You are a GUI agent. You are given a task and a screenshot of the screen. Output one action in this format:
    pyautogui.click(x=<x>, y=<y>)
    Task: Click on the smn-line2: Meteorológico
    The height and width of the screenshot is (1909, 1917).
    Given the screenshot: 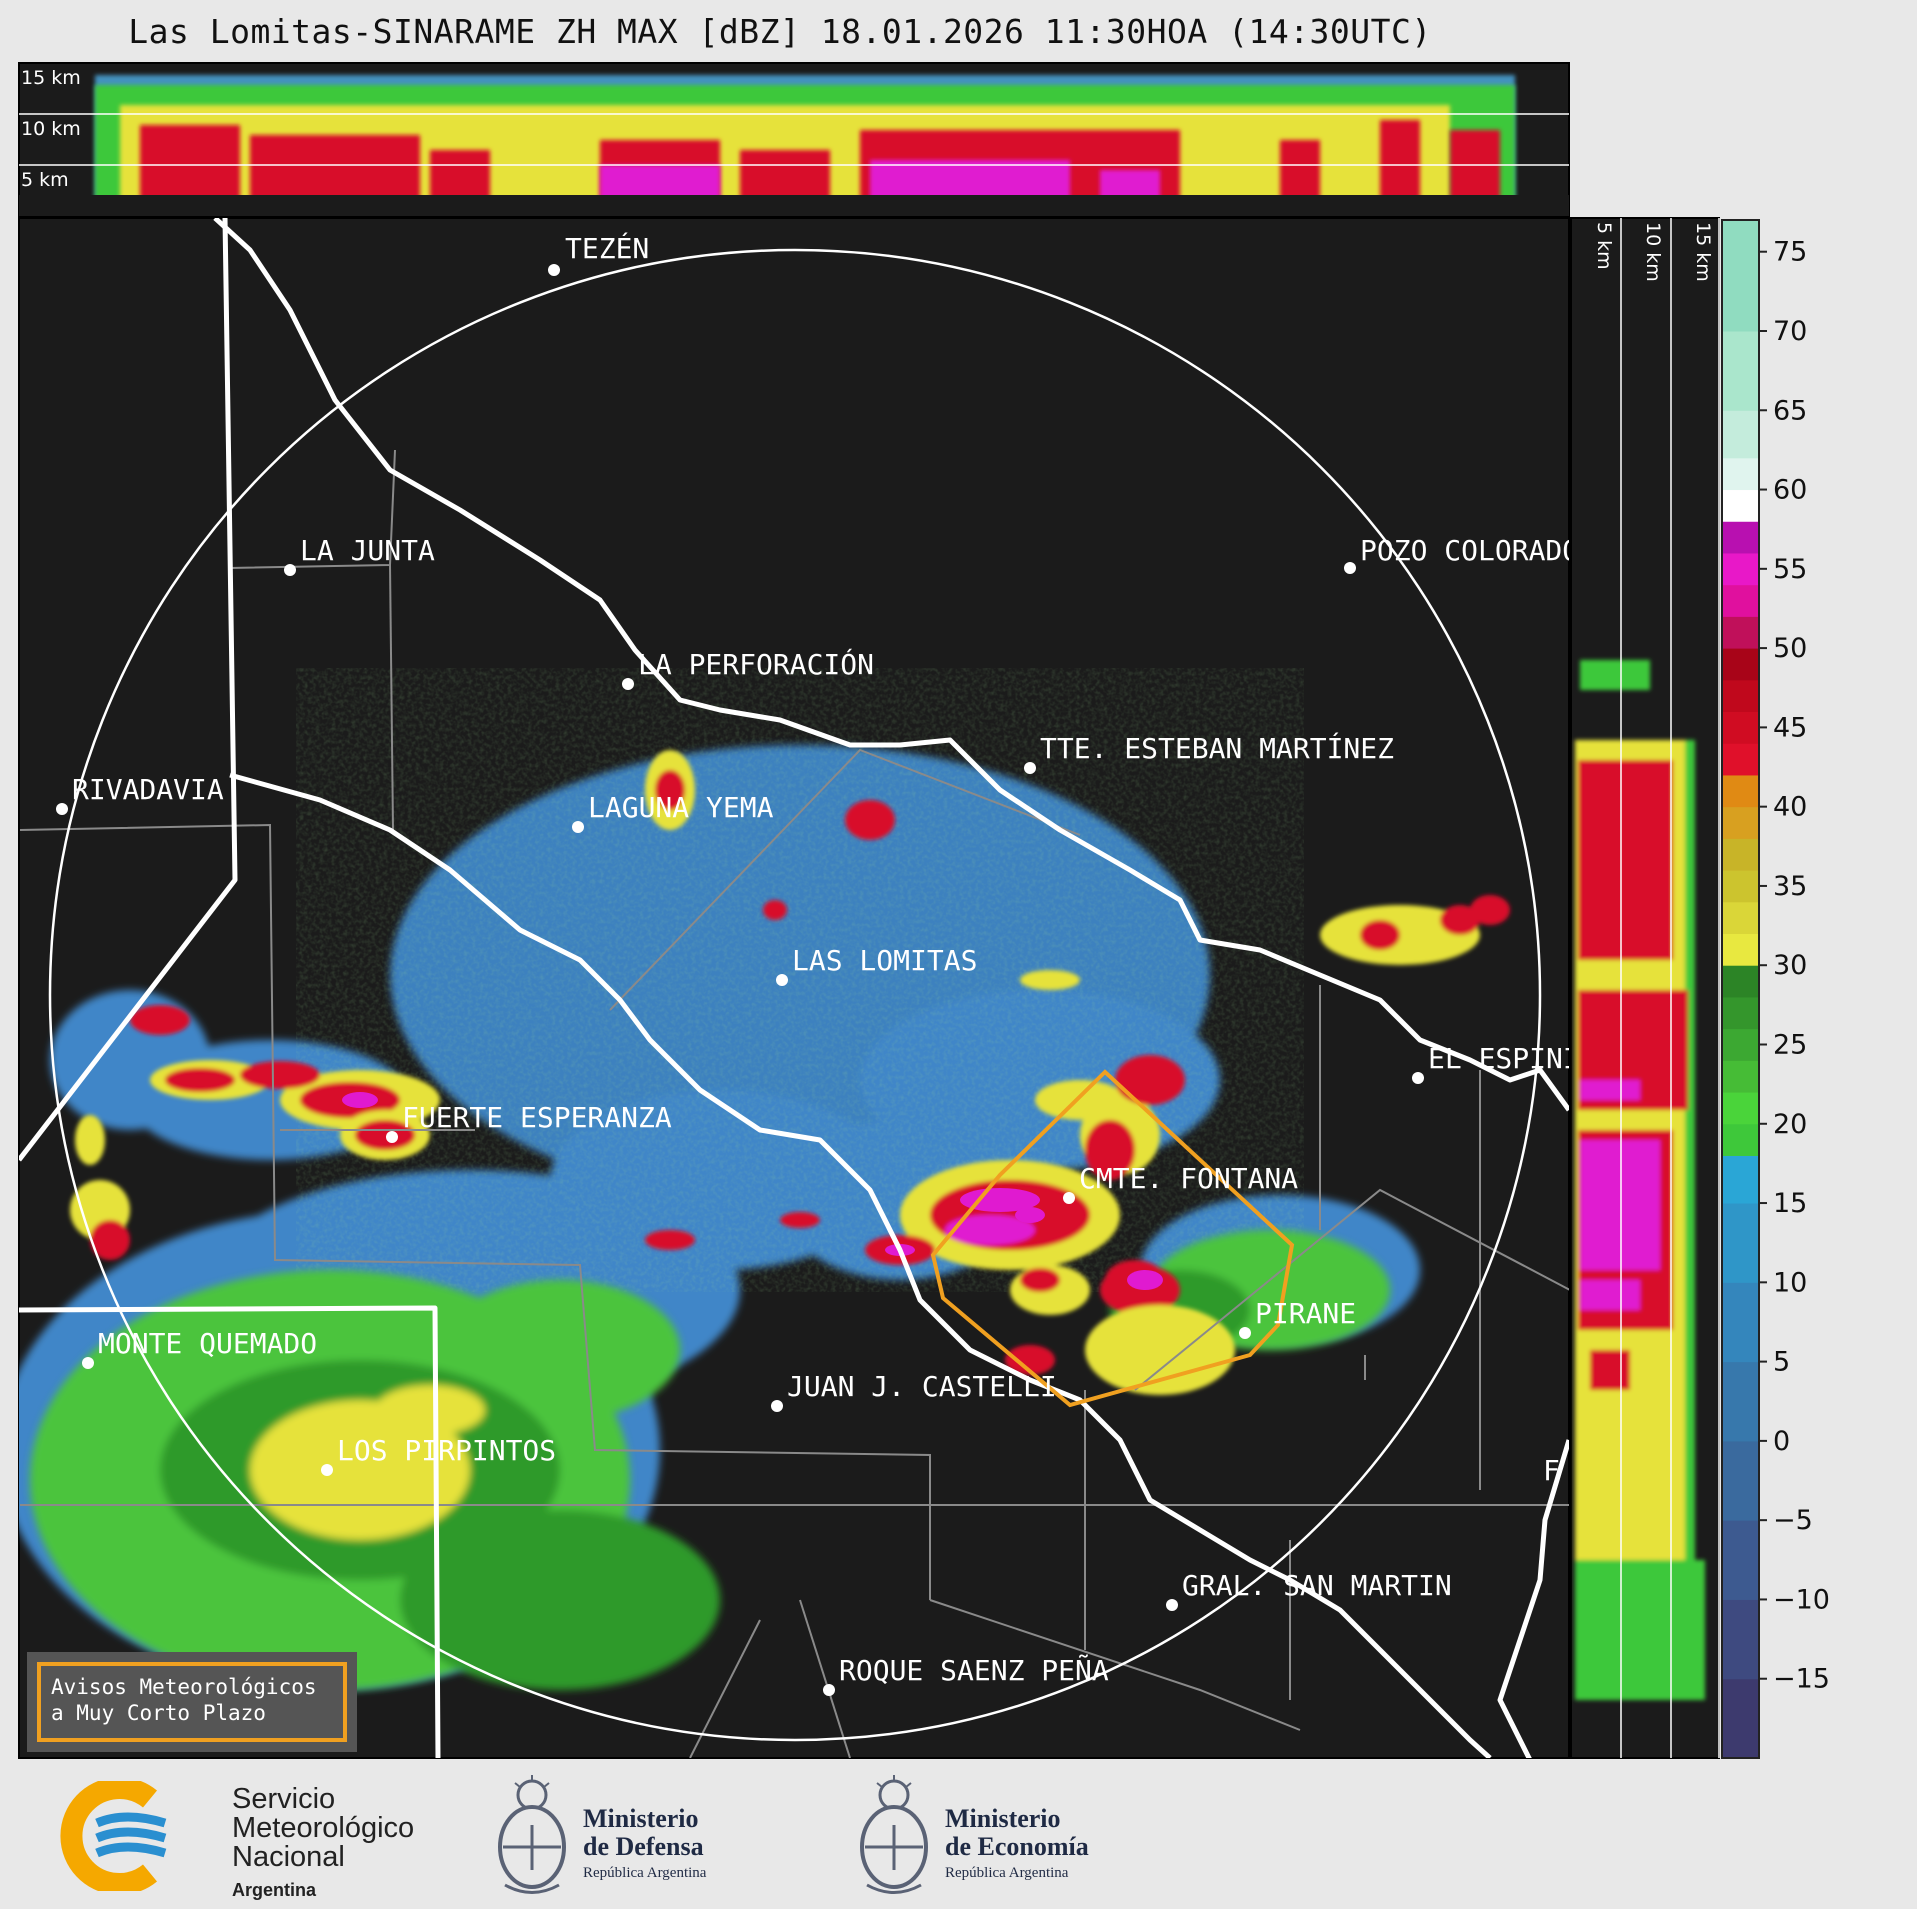 What is the action you would take?
    pyautogui.click(x=323, y=1828)
    